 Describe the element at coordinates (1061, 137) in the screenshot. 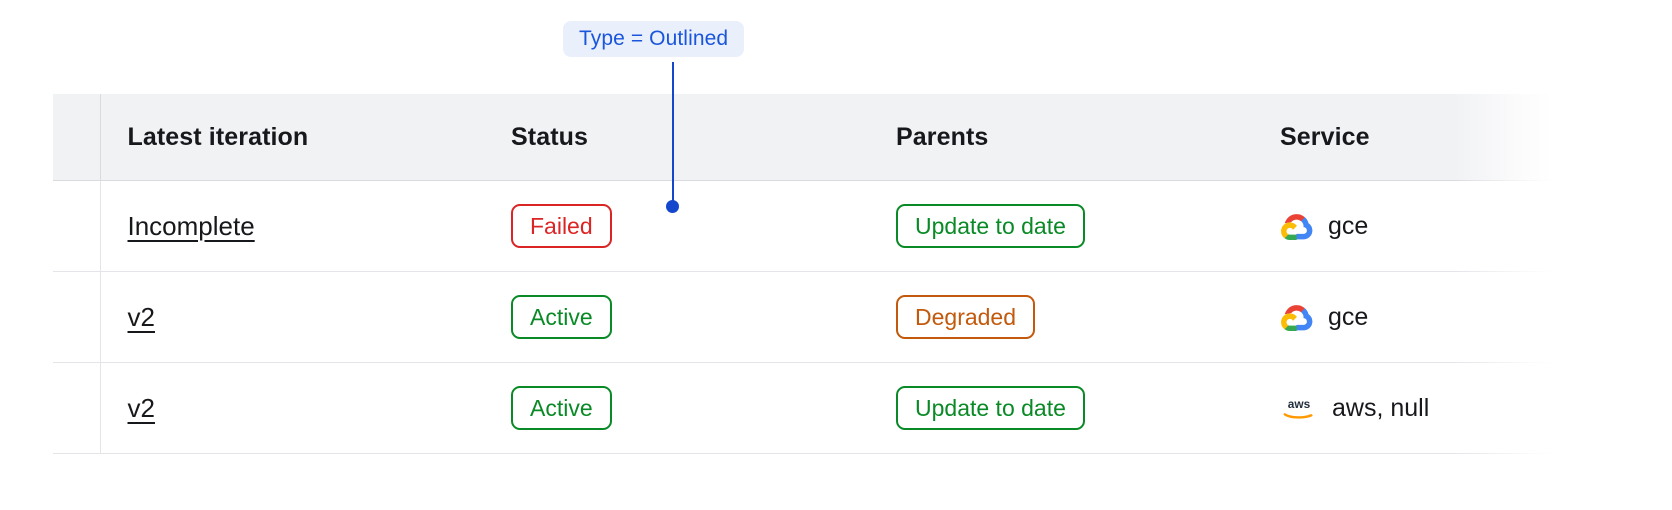

I see `column-header-parents: Parents` at that location.